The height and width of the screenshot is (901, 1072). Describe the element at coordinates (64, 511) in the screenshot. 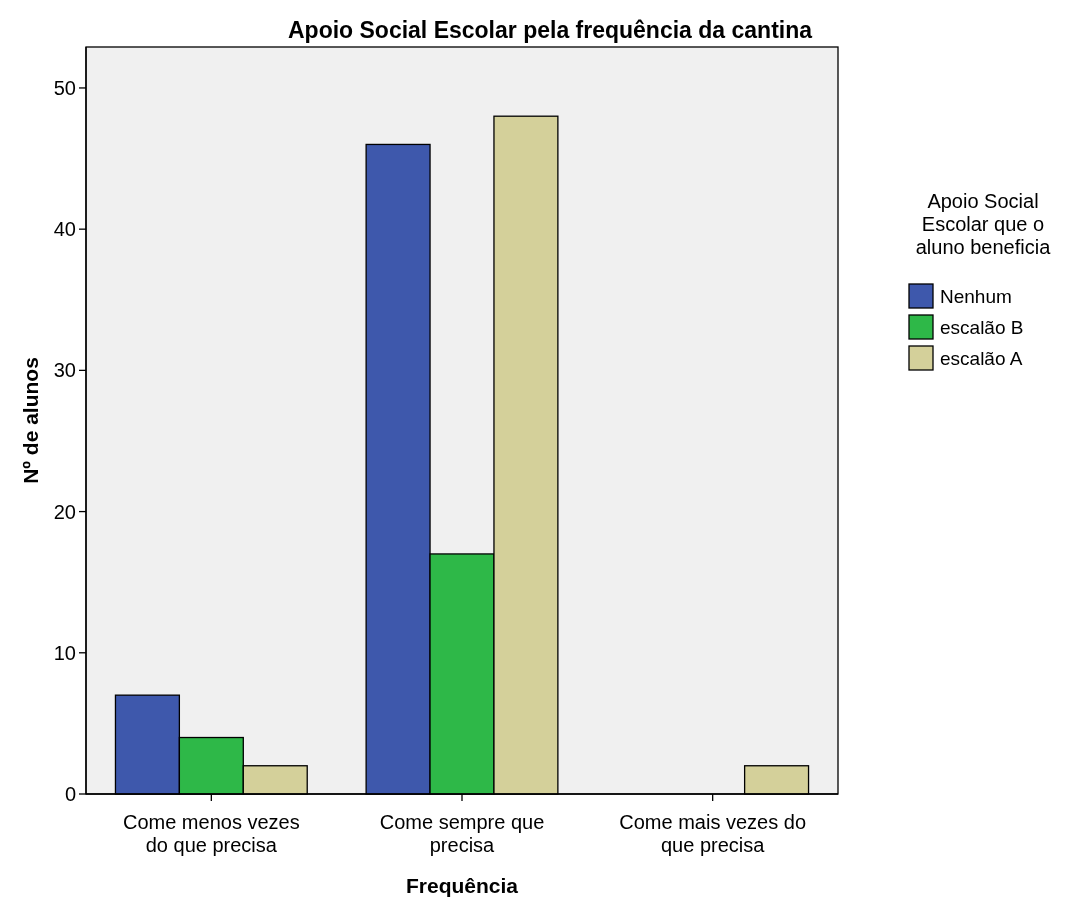

I see `y-tick-label: 20` at that location.